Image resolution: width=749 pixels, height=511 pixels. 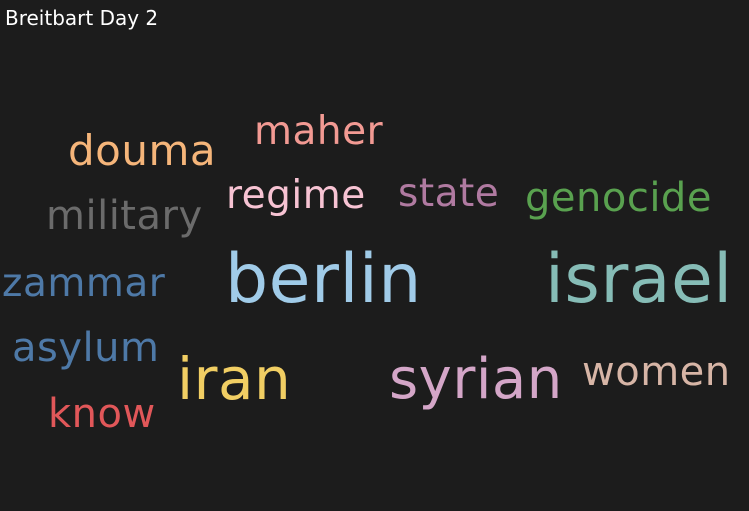 What do you see at coordinates (124, 216) in the screenshot?
I see `word-military: military` at bounding box center [124, 216].